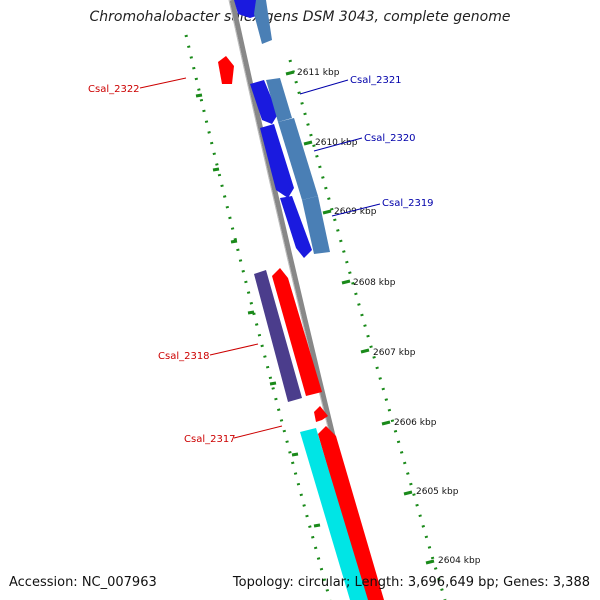 Image resolution: width=600 pixels, height=600 pixels. I want to click on gene-csal2321, so click(264, 102).